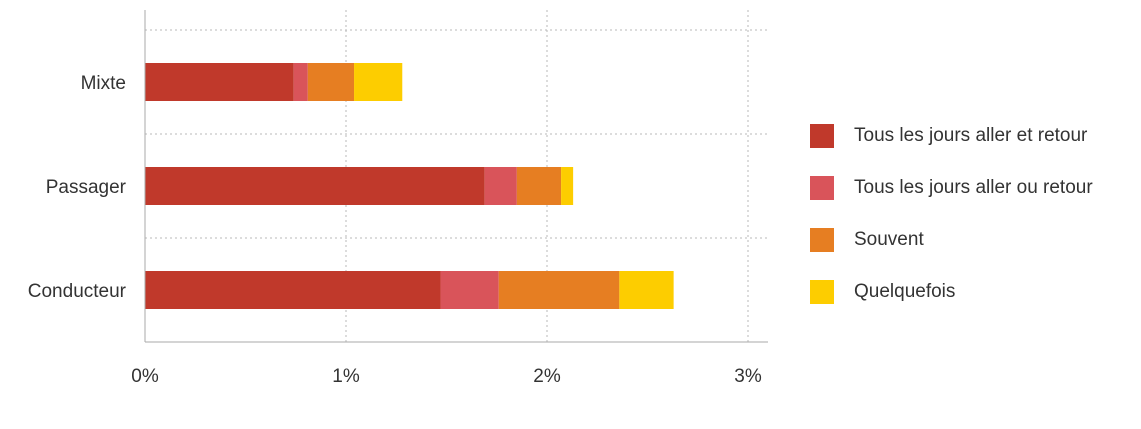 The width and height of the screenshot is (1141, 429). Describe the element at coordinates (103, 83) in the screenshot. I see `category-label: Mixte` at that location.